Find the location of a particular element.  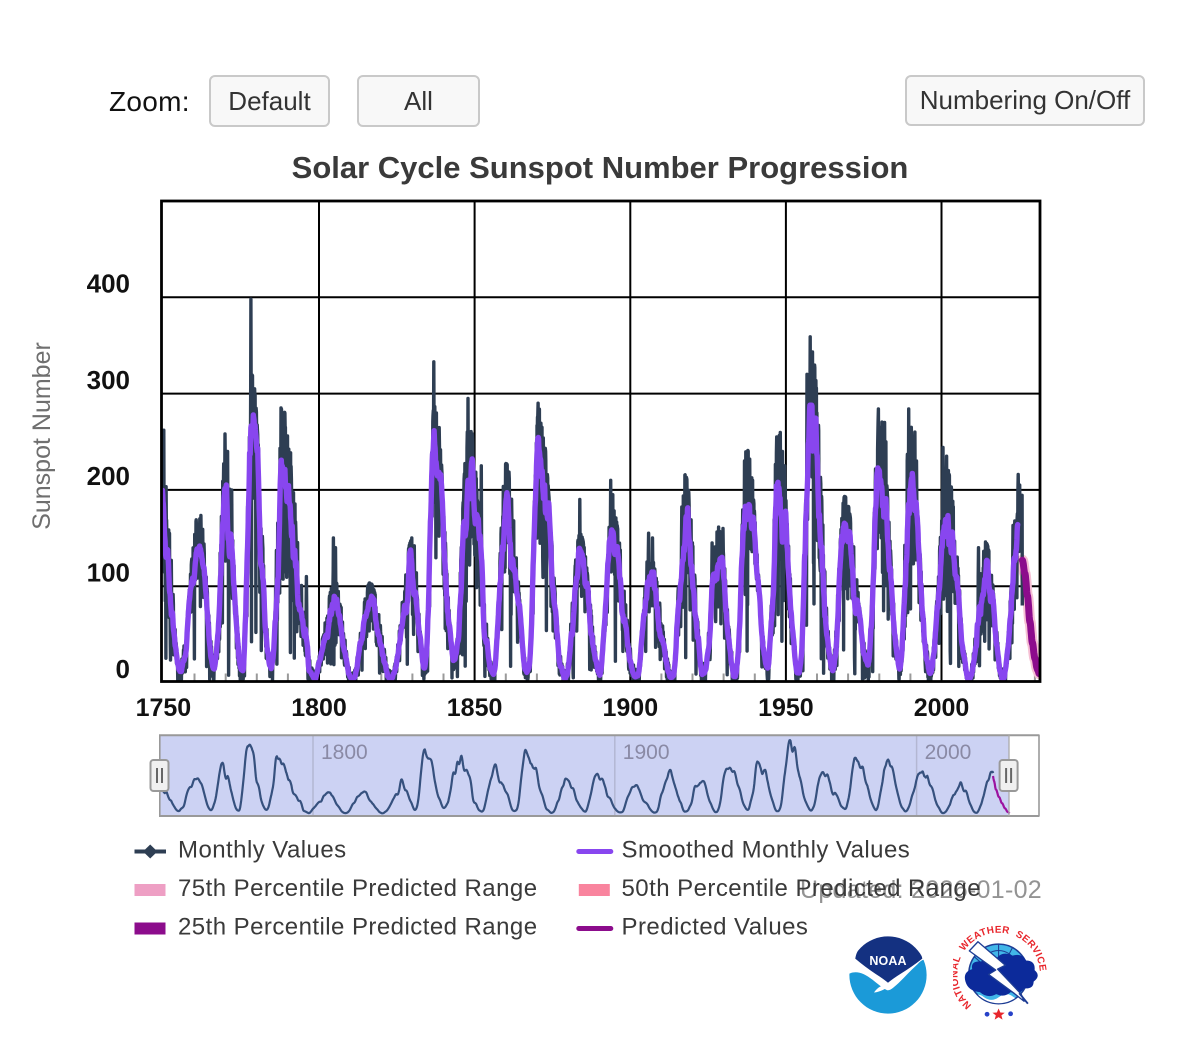

svg-text:25th Percentile Predicted Rang: 25th Percentile Predicted Range is located at coordinates (358, 927).